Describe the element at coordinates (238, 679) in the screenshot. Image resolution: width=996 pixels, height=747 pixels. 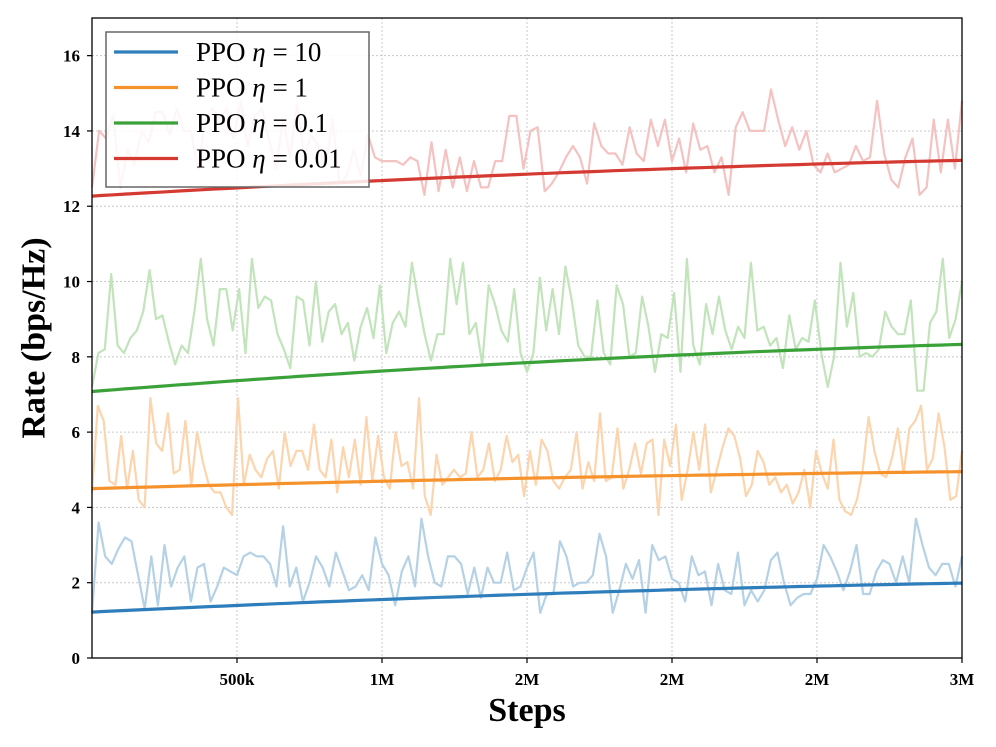
I see `x-tick-label-0: 500k` at that location.